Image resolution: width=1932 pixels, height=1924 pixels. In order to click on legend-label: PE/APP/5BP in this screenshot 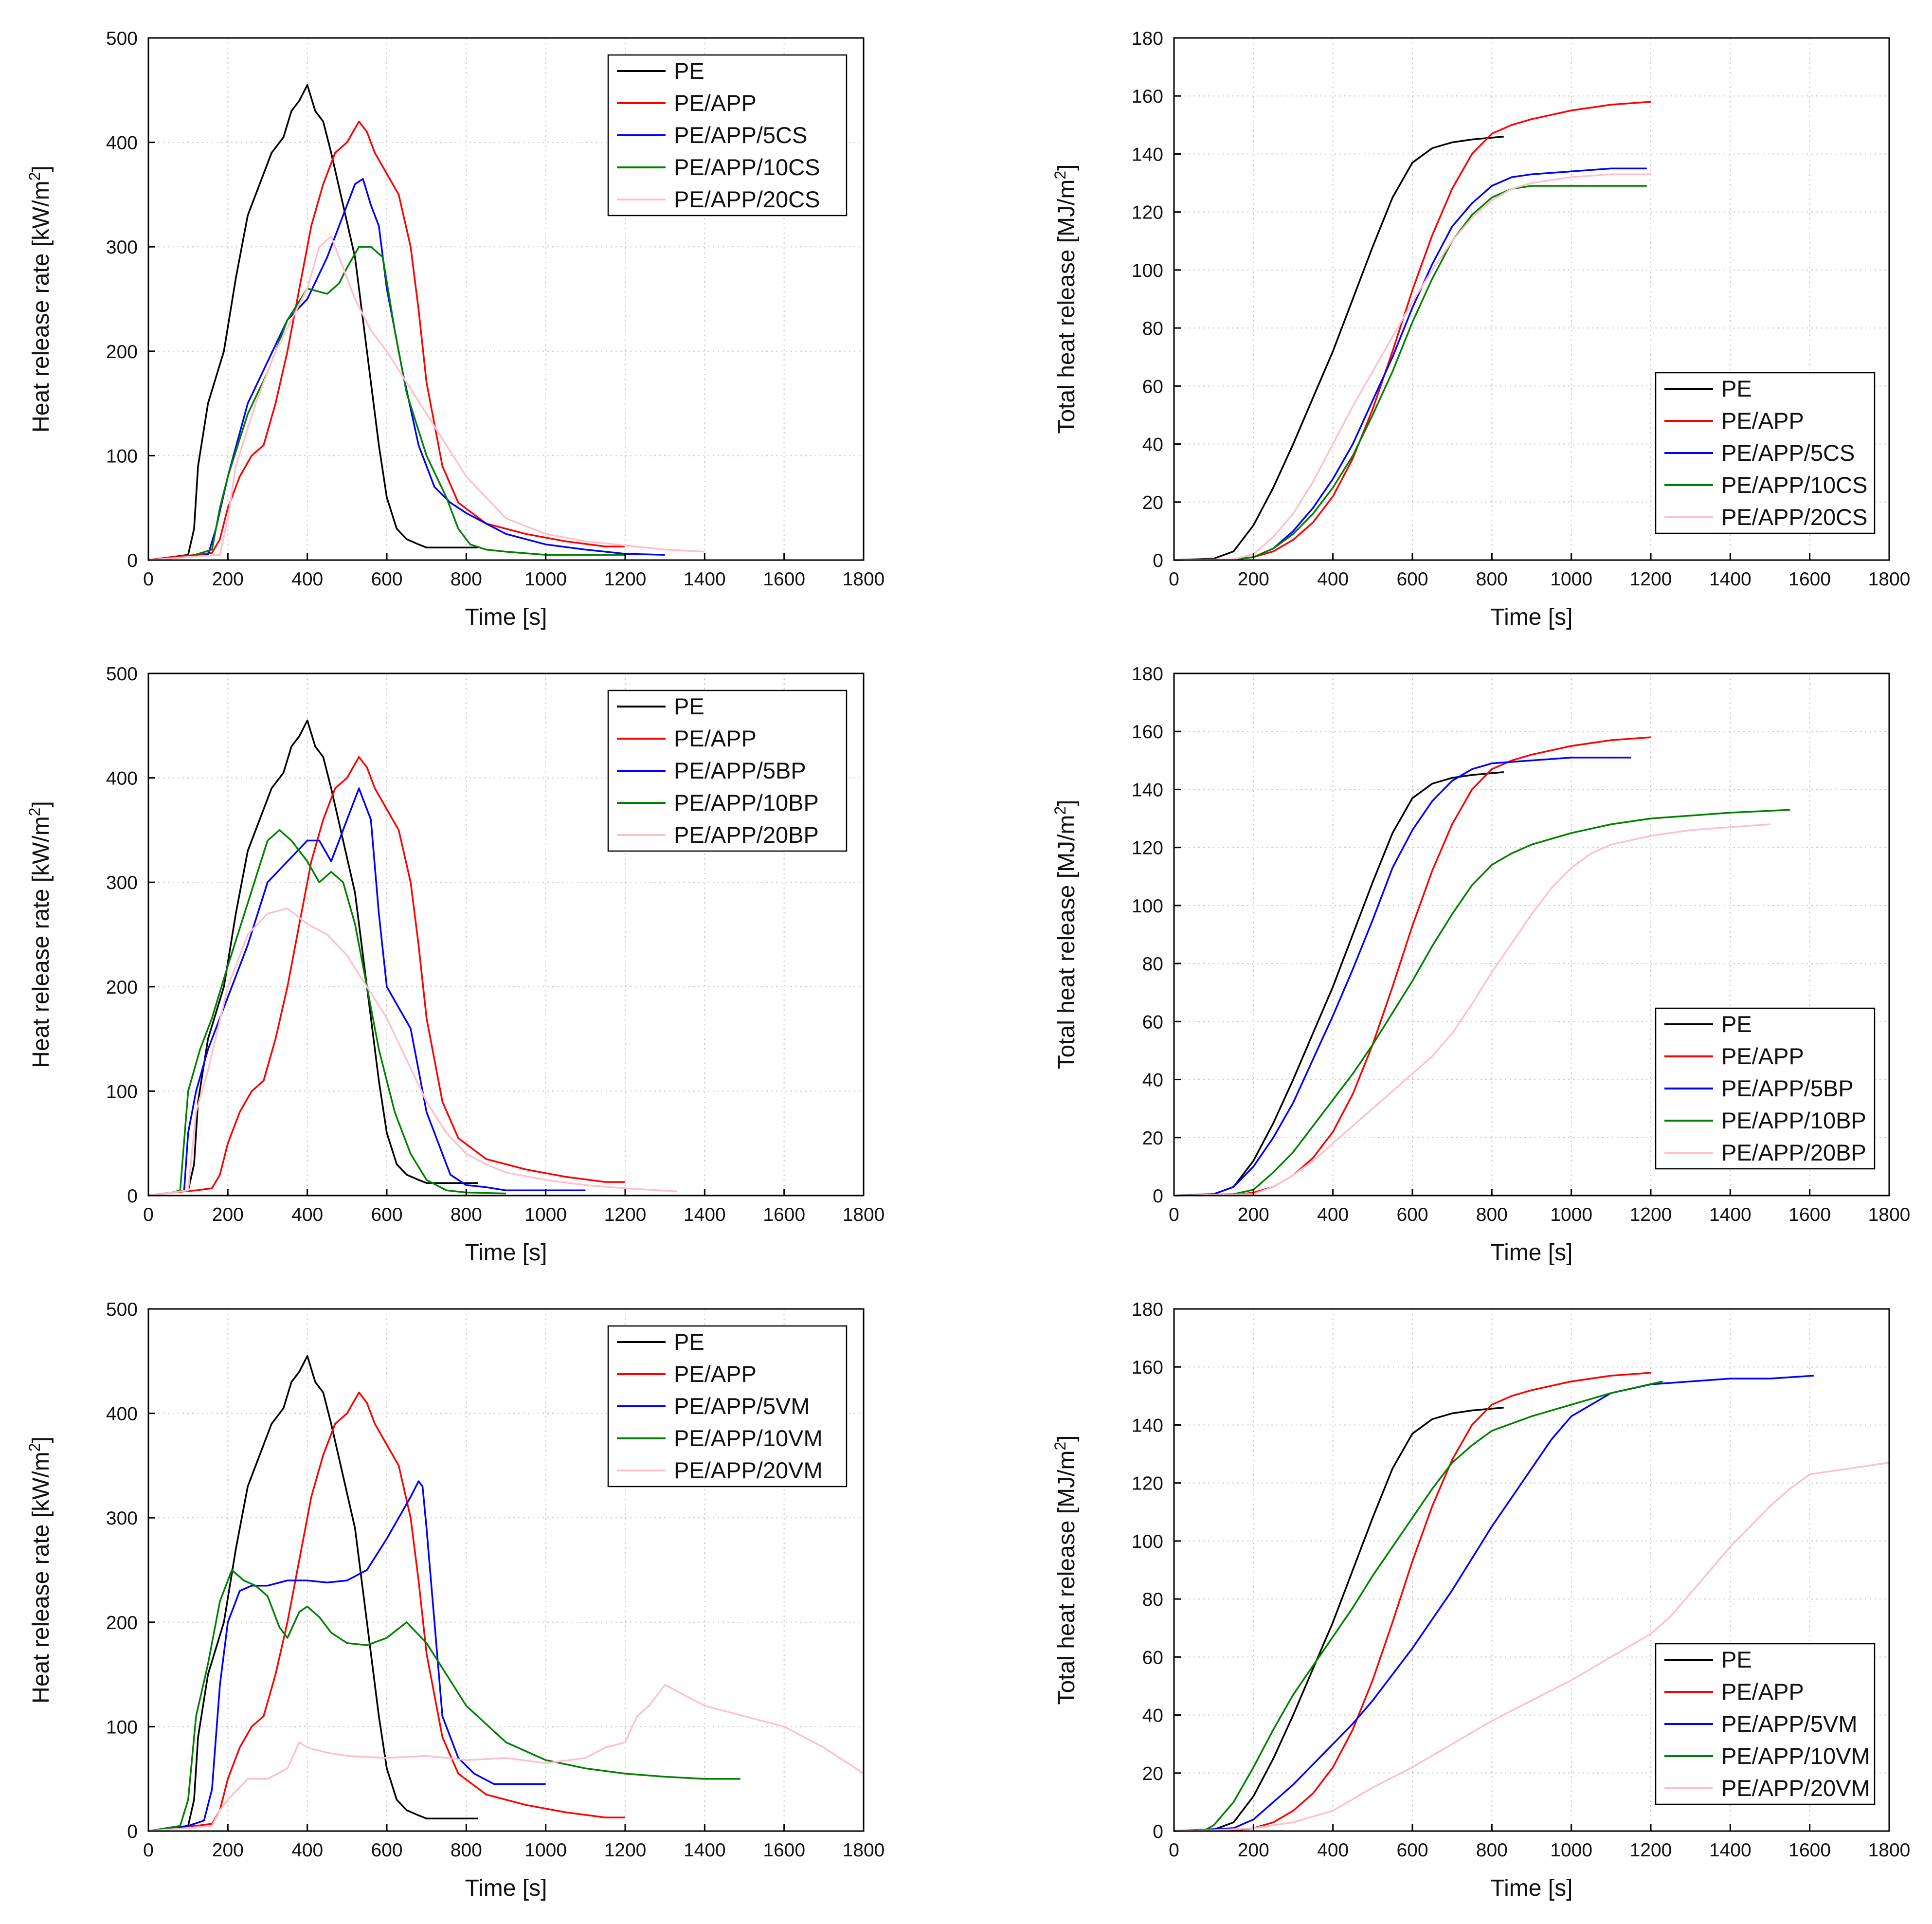, I will do `click(1787, 1088)`.